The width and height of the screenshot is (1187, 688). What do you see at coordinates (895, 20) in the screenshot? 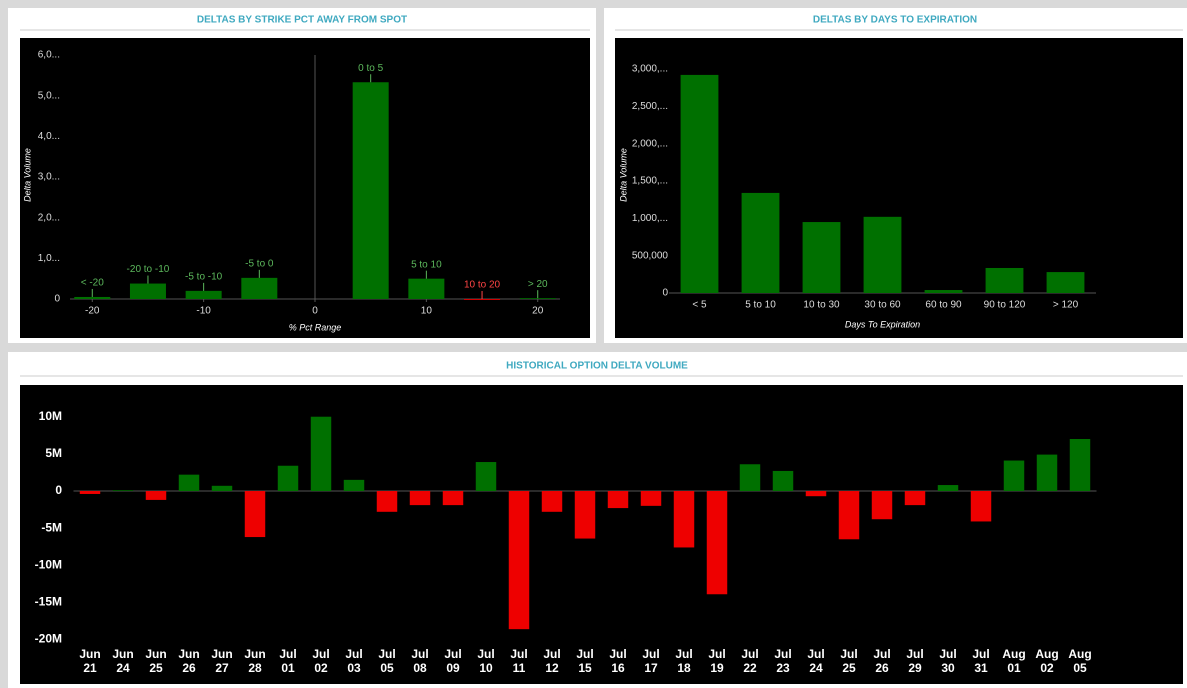
I see `chart-title: DELTAS BY DAYS TO EXPIRATION` at bounding box center [895, 20].